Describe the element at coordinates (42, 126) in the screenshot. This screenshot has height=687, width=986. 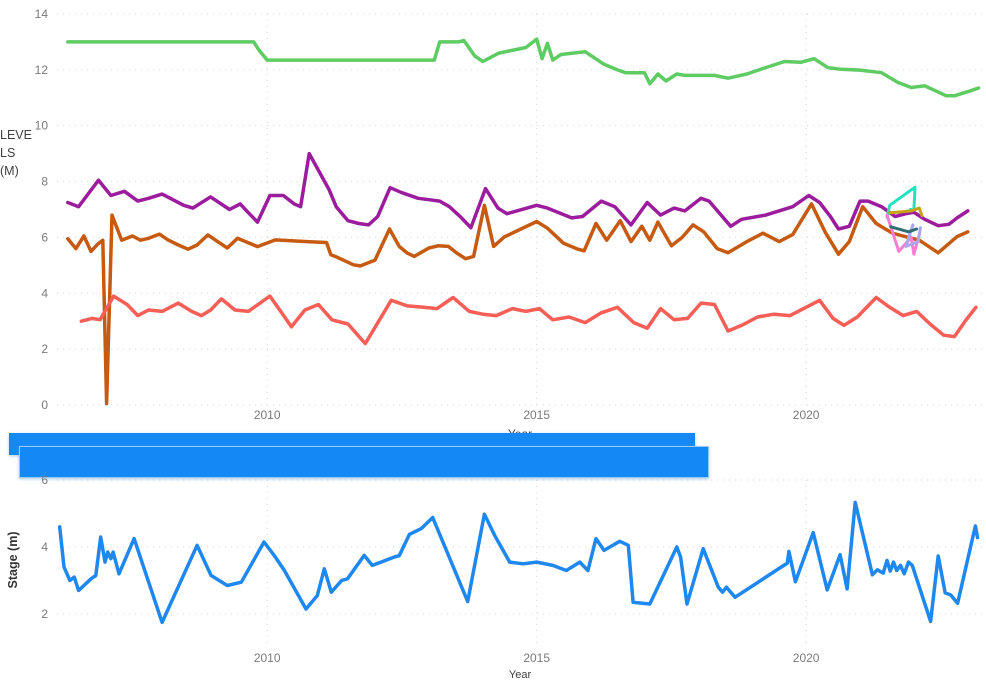
I see `y-tick-label: 10` at that location.